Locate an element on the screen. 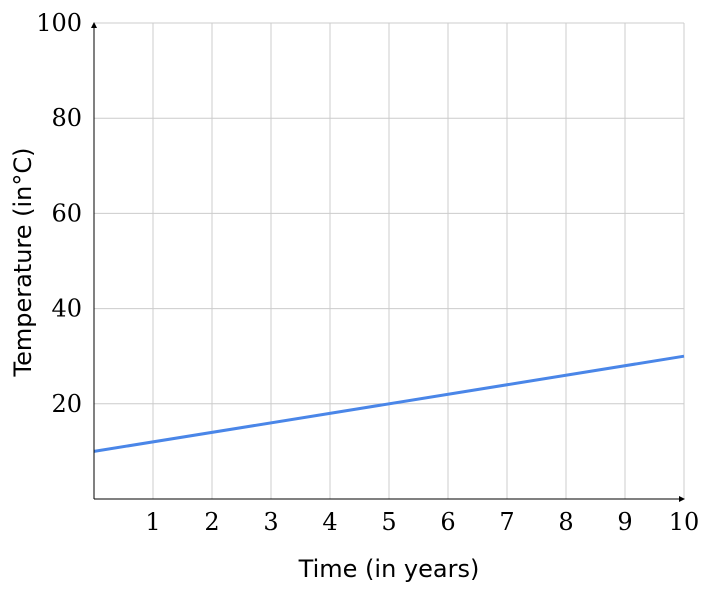 The image size is (707, 591). y-tick-label: 20 is located at coordinates (66, 404).